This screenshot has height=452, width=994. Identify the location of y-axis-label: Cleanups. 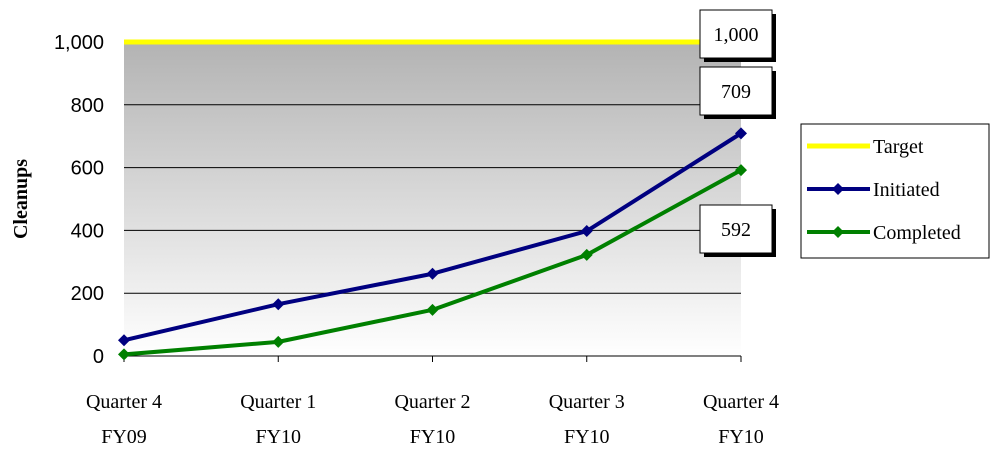
(21, 199).